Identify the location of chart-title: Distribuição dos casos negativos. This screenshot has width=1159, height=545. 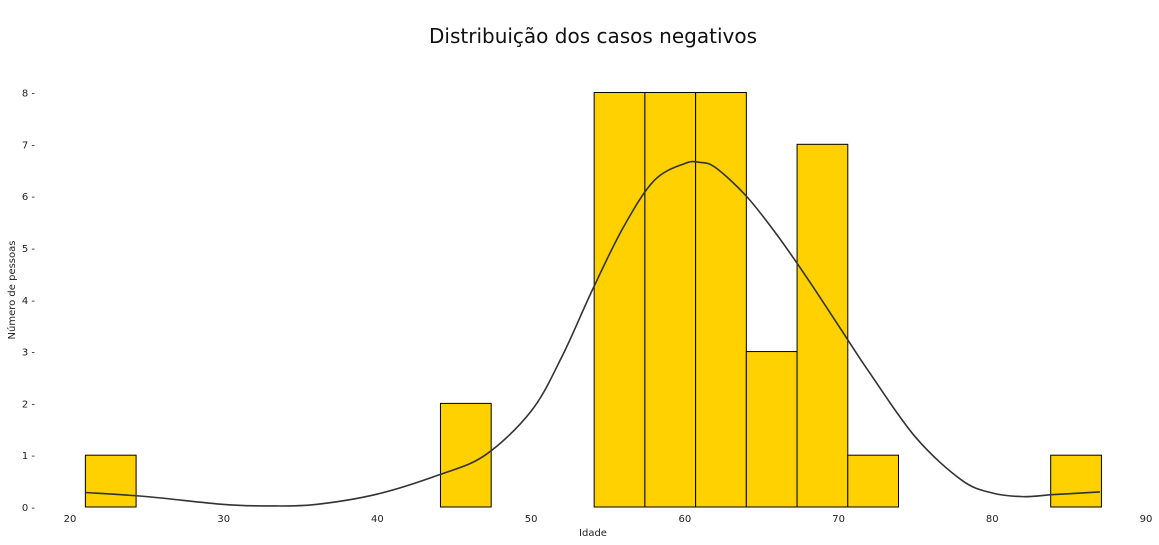
(593, 36).